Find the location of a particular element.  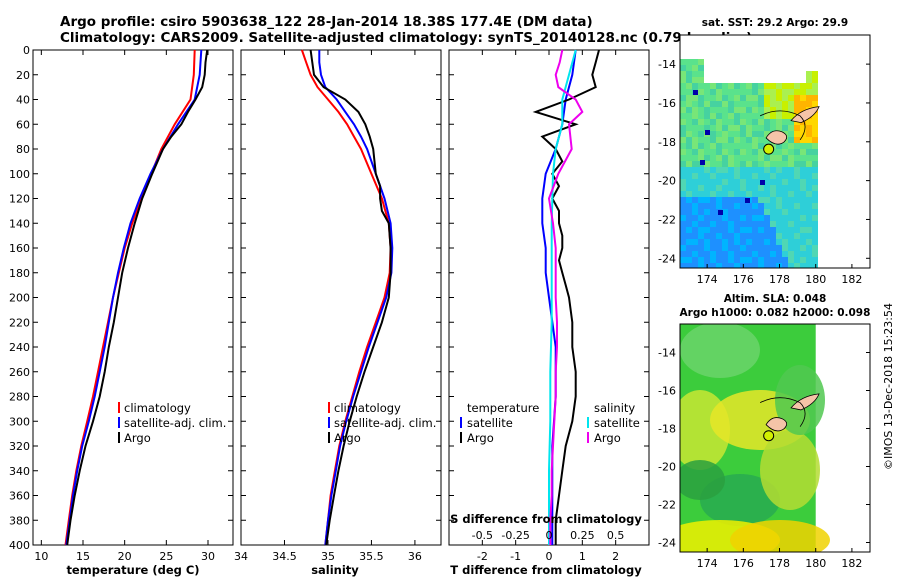

sst-cold-pixel is located at coordinates (702, 162).